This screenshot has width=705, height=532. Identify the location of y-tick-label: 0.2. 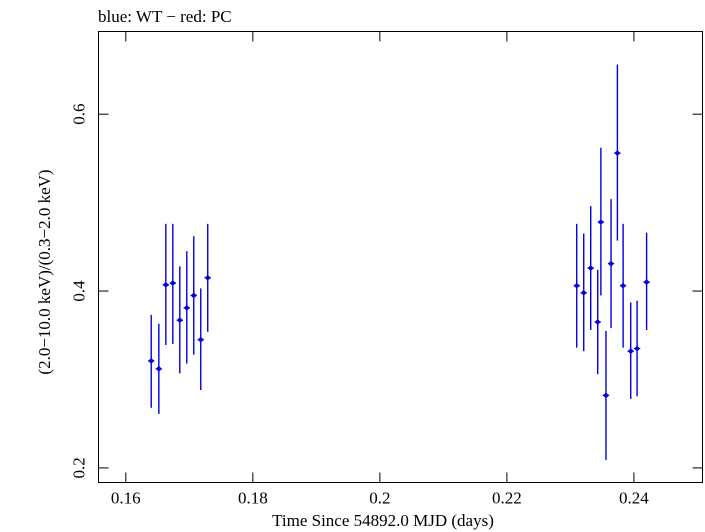
(79, 467).